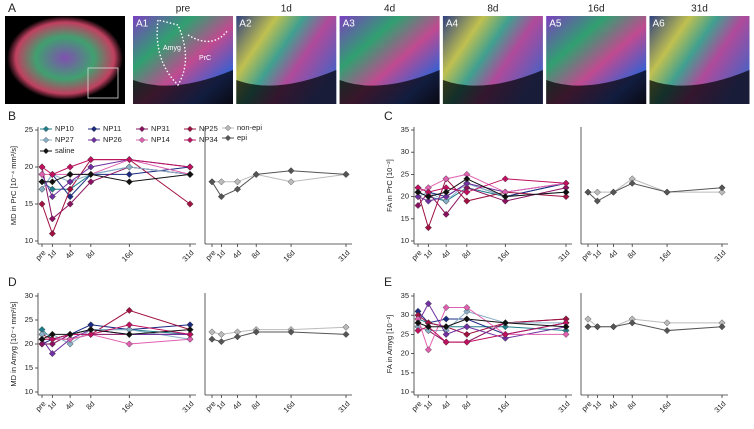 The image size is (754, 429). Describe the element at coordinates (103, 83) in the screenshot. I see `roi-box` at that location.